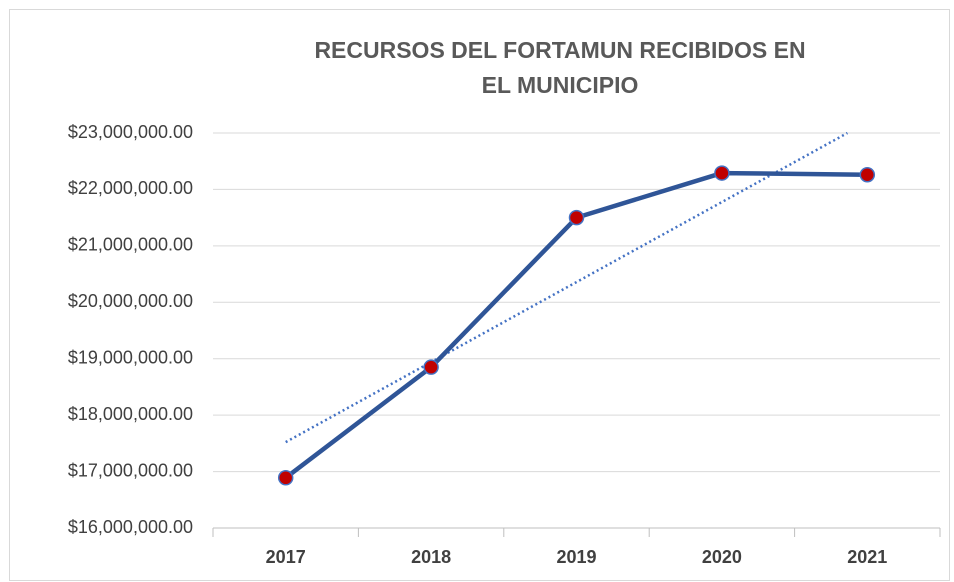  What do you see at coordinates (722, 557) in the screenshot?
I see `x-tick-label: 2020` at bounding box center [722, 557].